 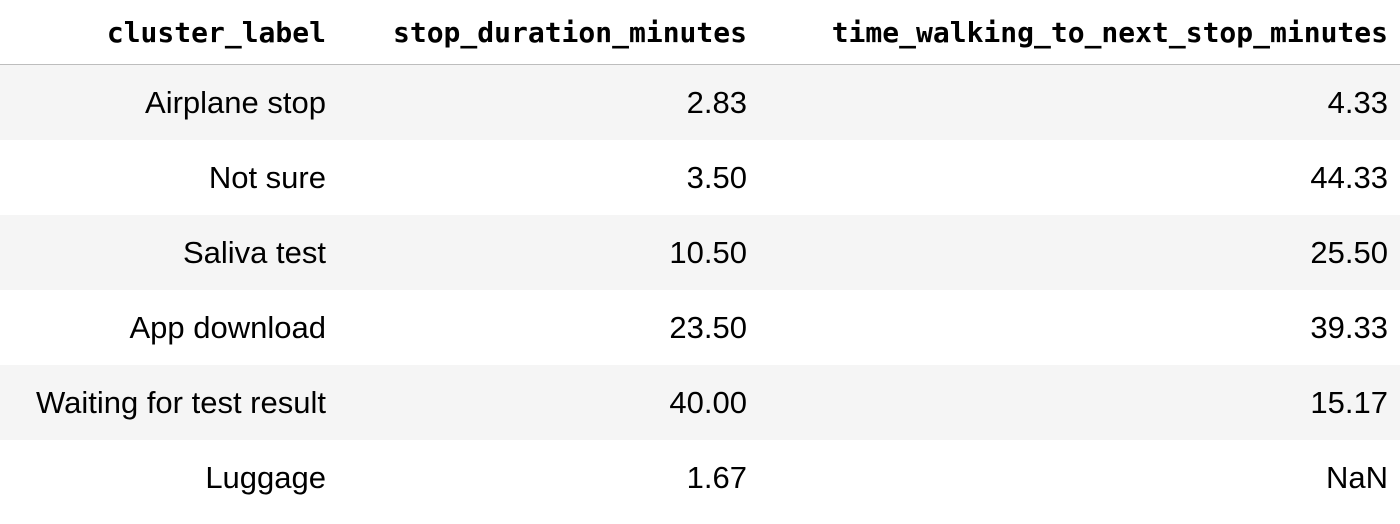 I want to click on cell-cluster-label: Saliva test, so click(x=254, y=252).